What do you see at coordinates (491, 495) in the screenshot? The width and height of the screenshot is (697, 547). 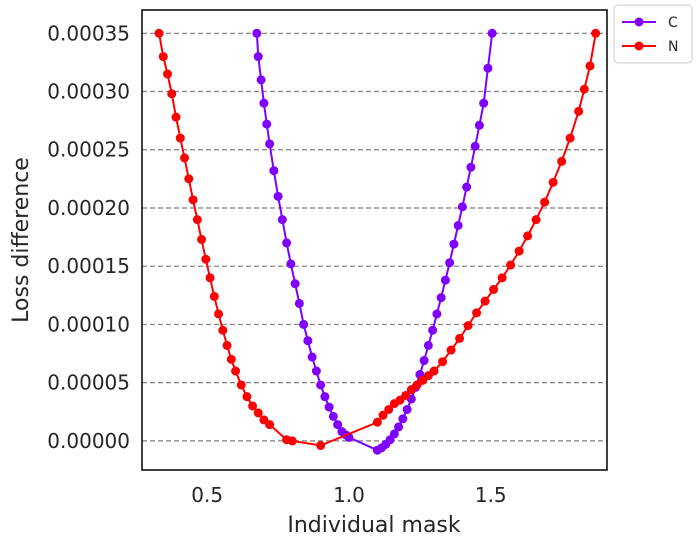 I see `x-tick-label: 1.5` at bounding box center [491, 495].